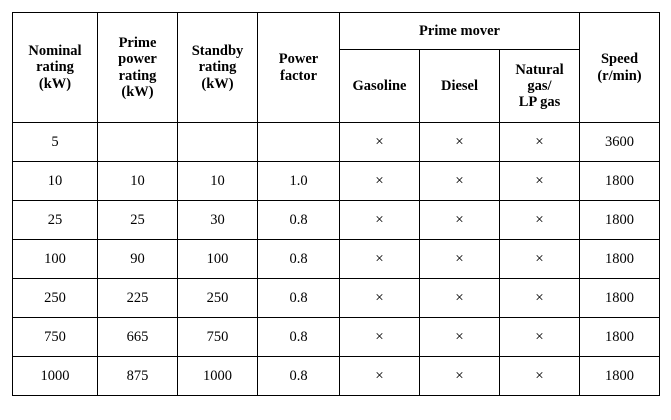 The image size is (671, 420). What do you see at coordinates (217, 337) in the screenshot?
I see `cell-standby: 750` at bounding box center [217, 337].